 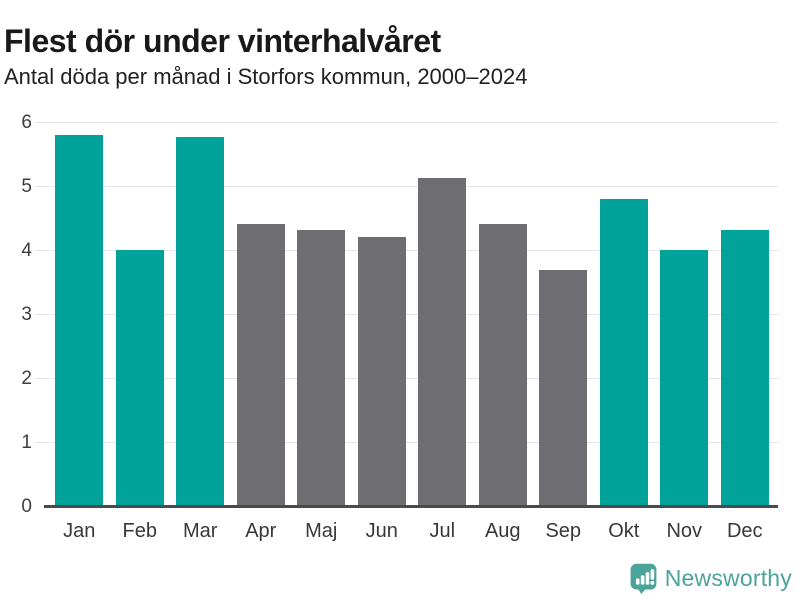 What do you see at coordinates (26, 314) in the screenshot?
I see `y-axis-label: 3` at bounding box center [26, 314].